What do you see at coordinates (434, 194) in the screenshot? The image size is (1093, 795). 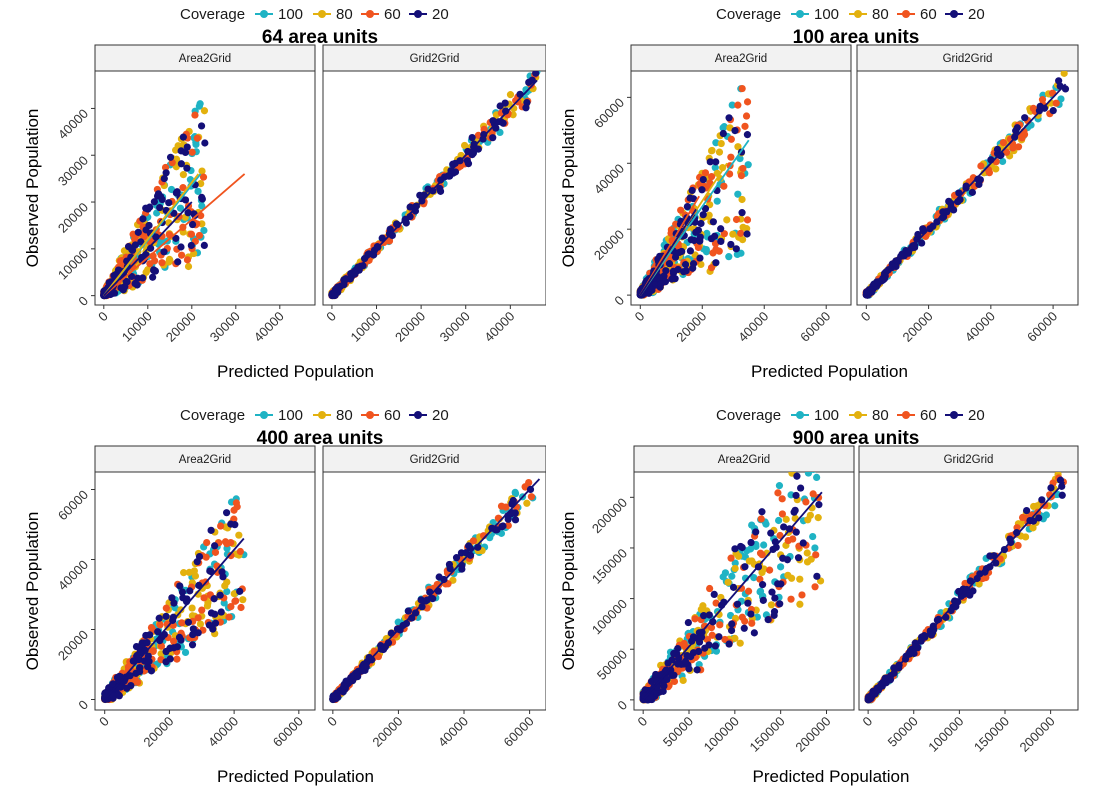 I see `facet-grid2grid: Grid2Grid 0 10000 20000 30000 40000` at bounding box center [434, 194].